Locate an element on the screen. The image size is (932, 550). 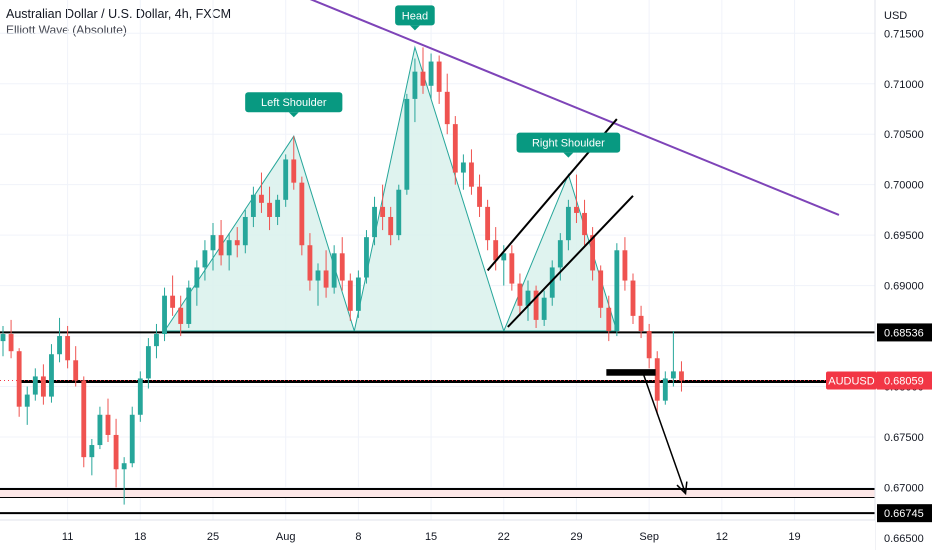
symbol-tag-text: AUDUSD is located at coordinates (851, 382).